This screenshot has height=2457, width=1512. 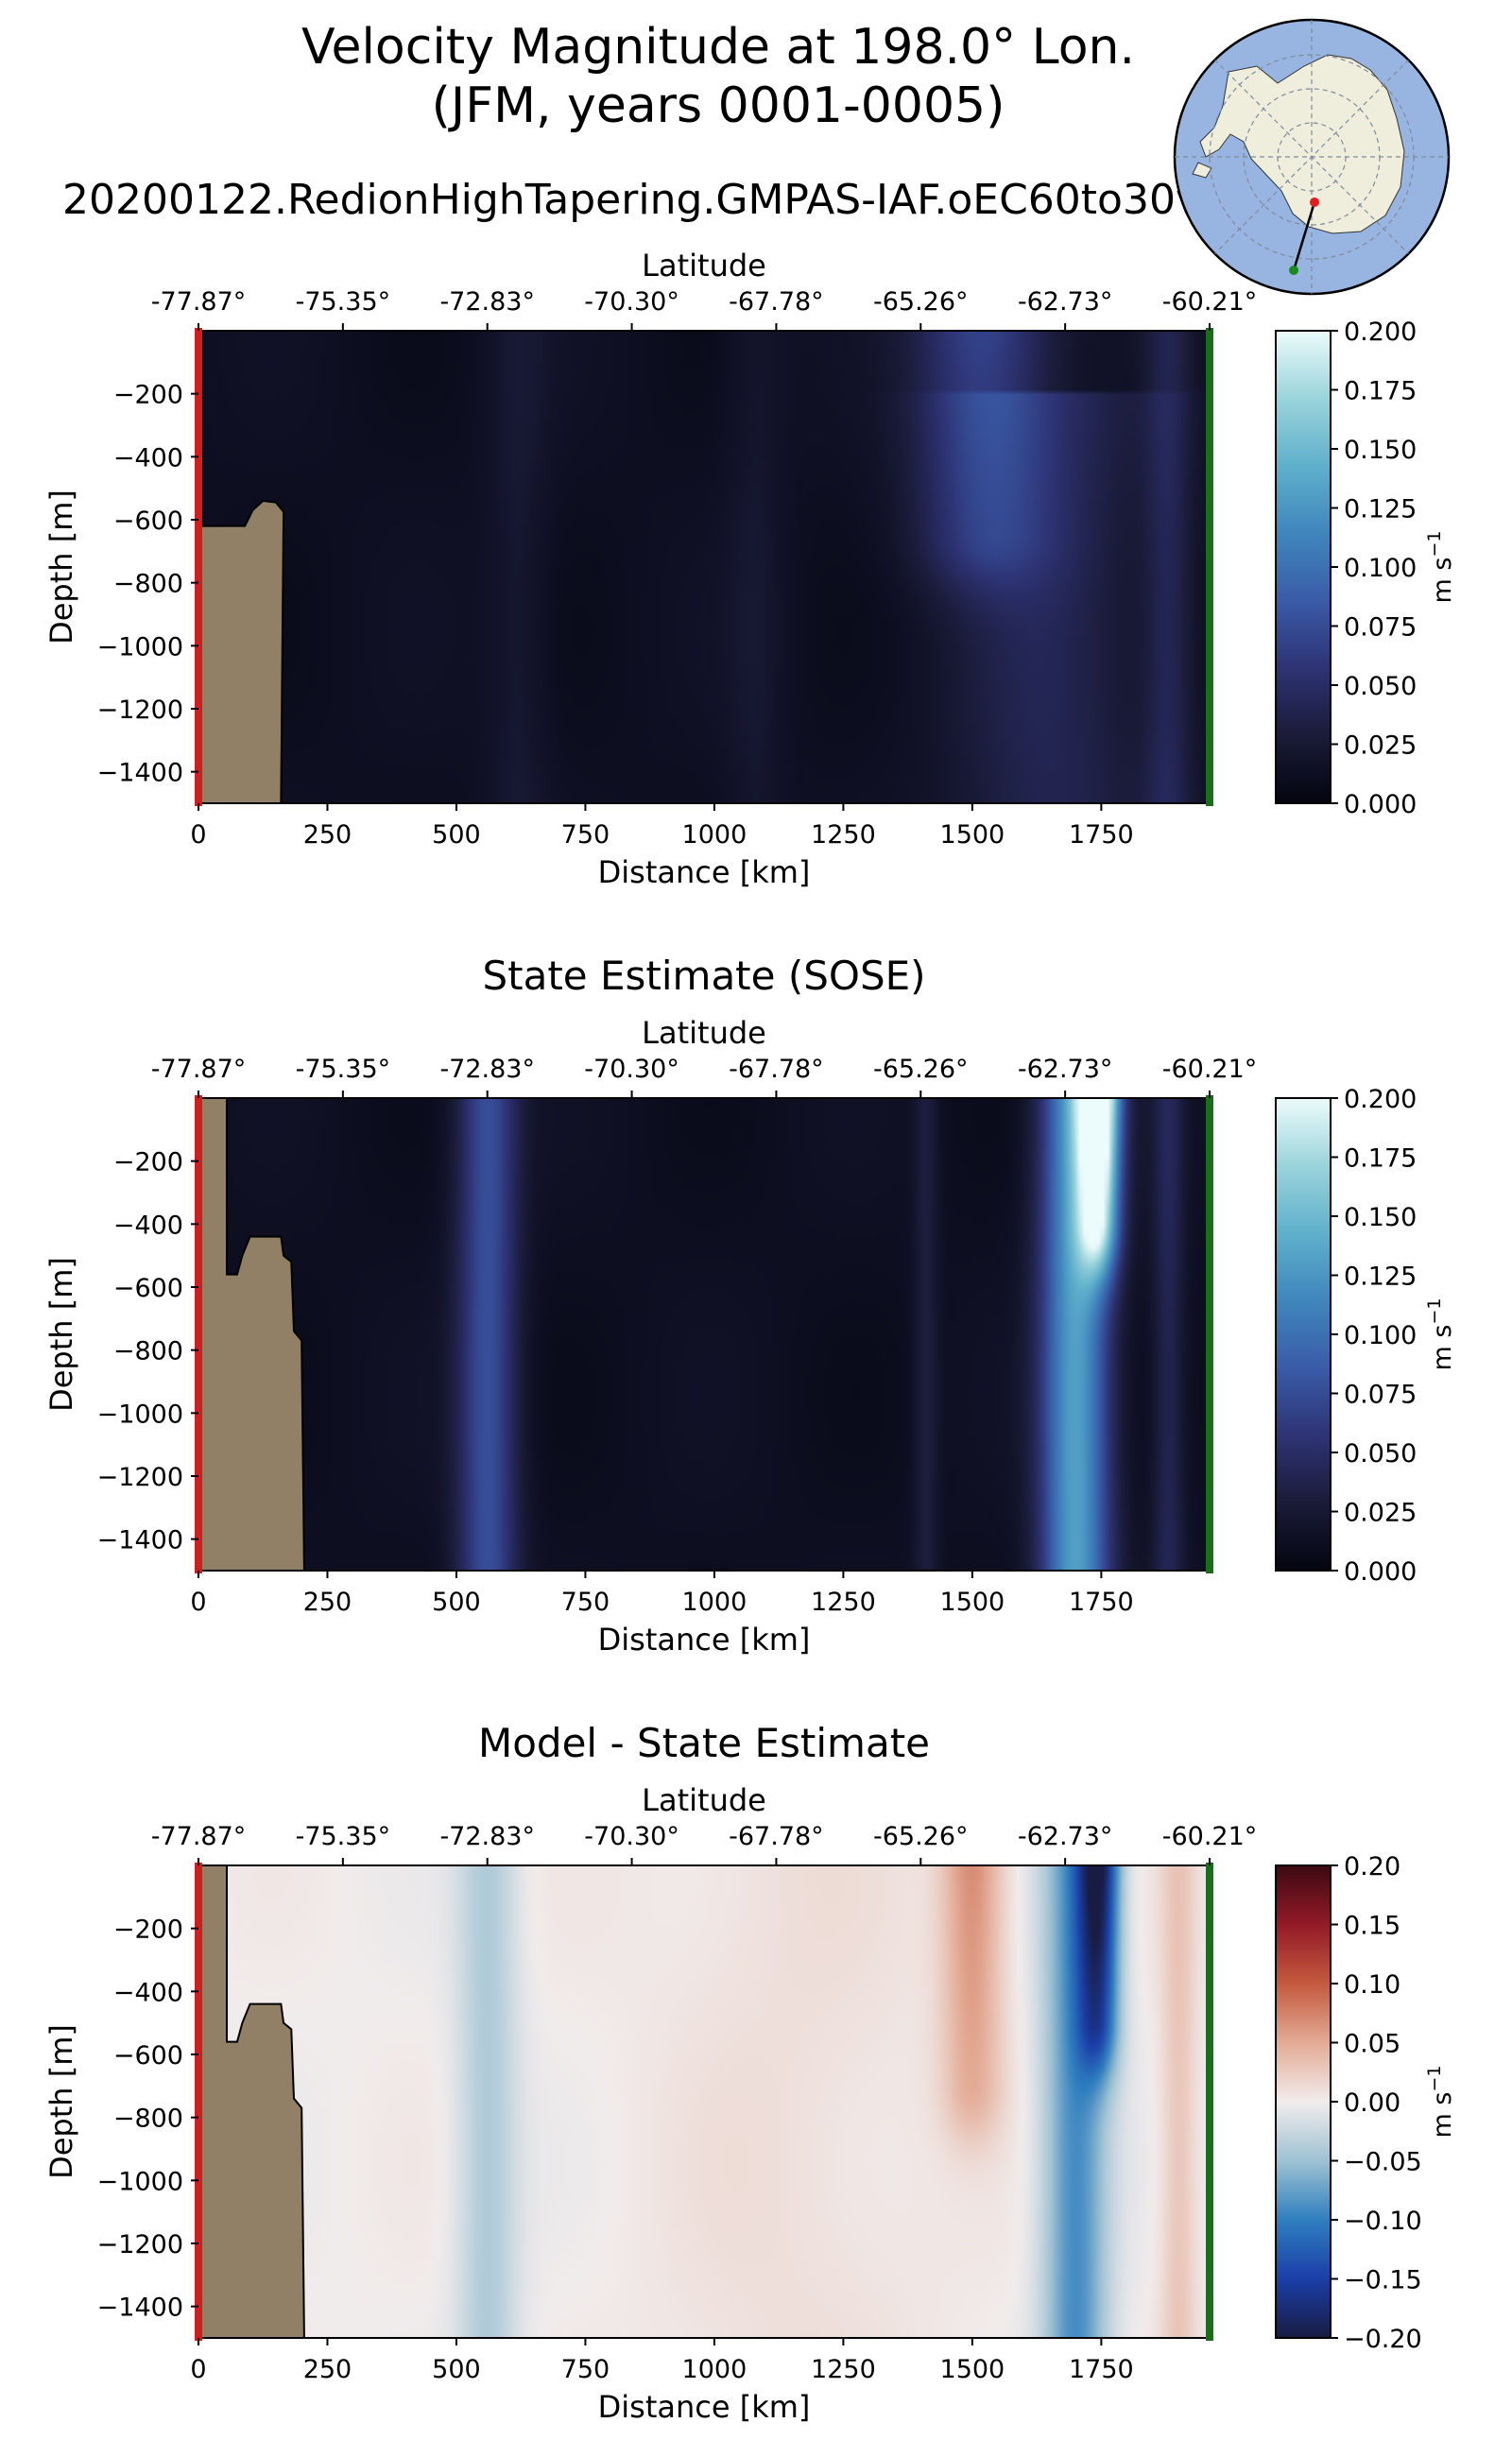 What do you see at coordinates (703, 976) in the screenshot?
I see `panel-title: State Estimate (SOSE)` at bounding box center [703, 976].